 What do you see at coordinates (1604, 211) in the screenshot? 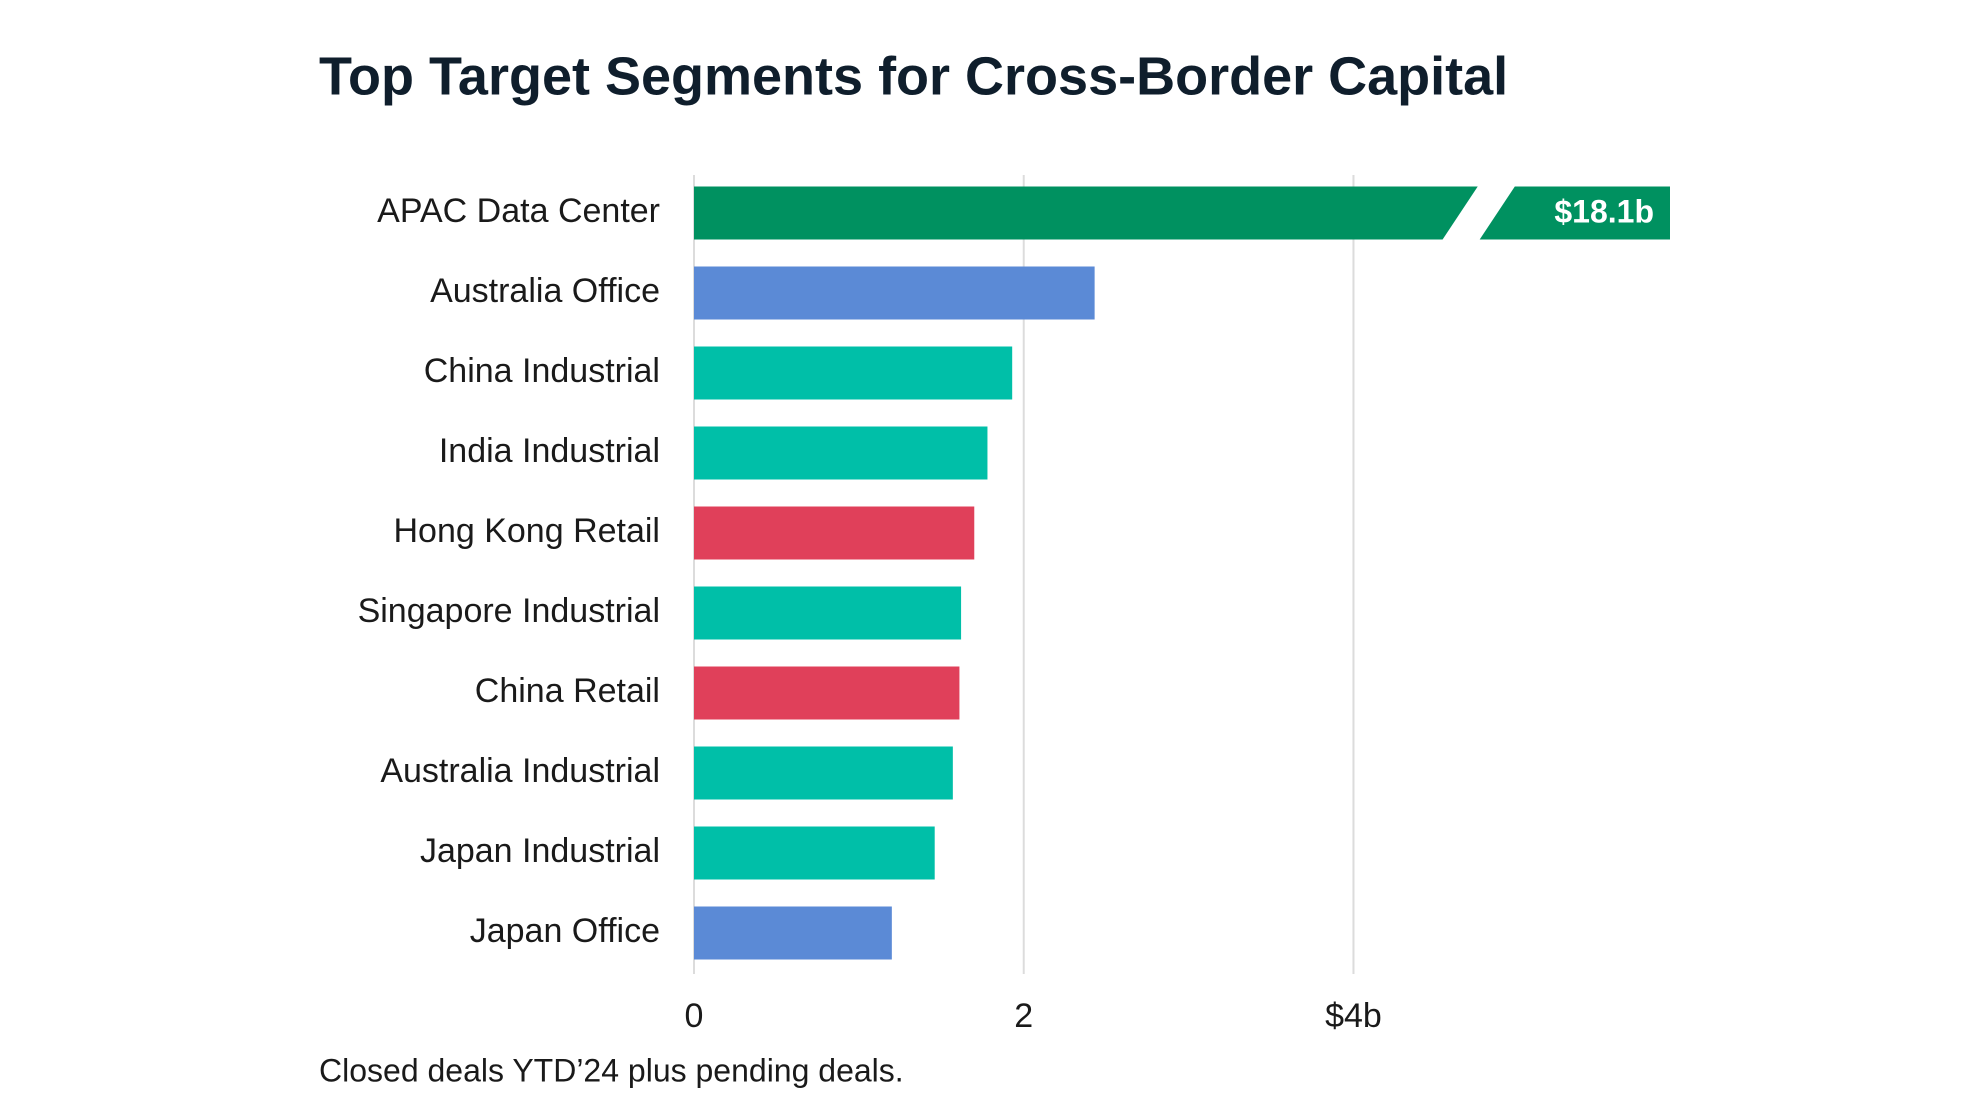
I see `data-label: $18.1b` at bounding box center [1604, 211].